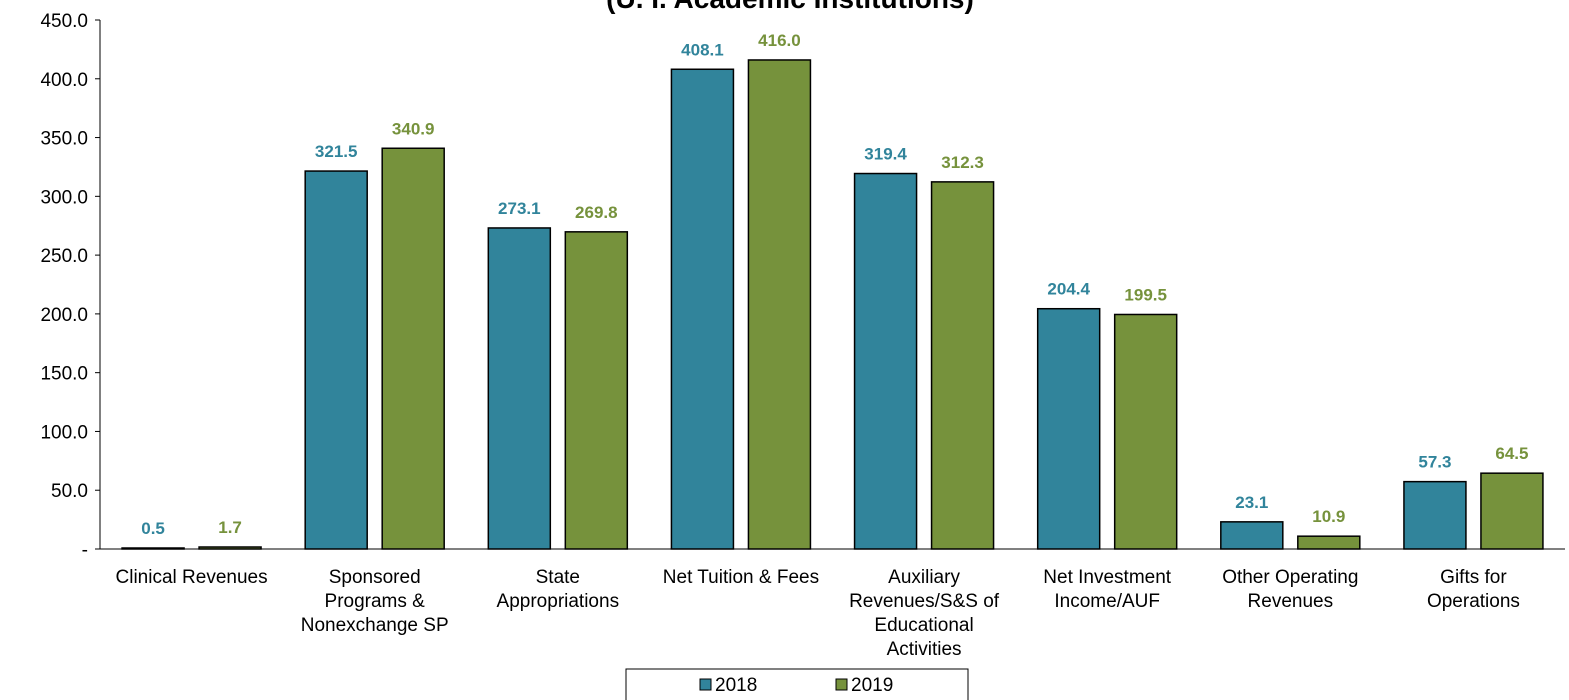  I want to click on category-label: Gifts for, so click(1473, 577).